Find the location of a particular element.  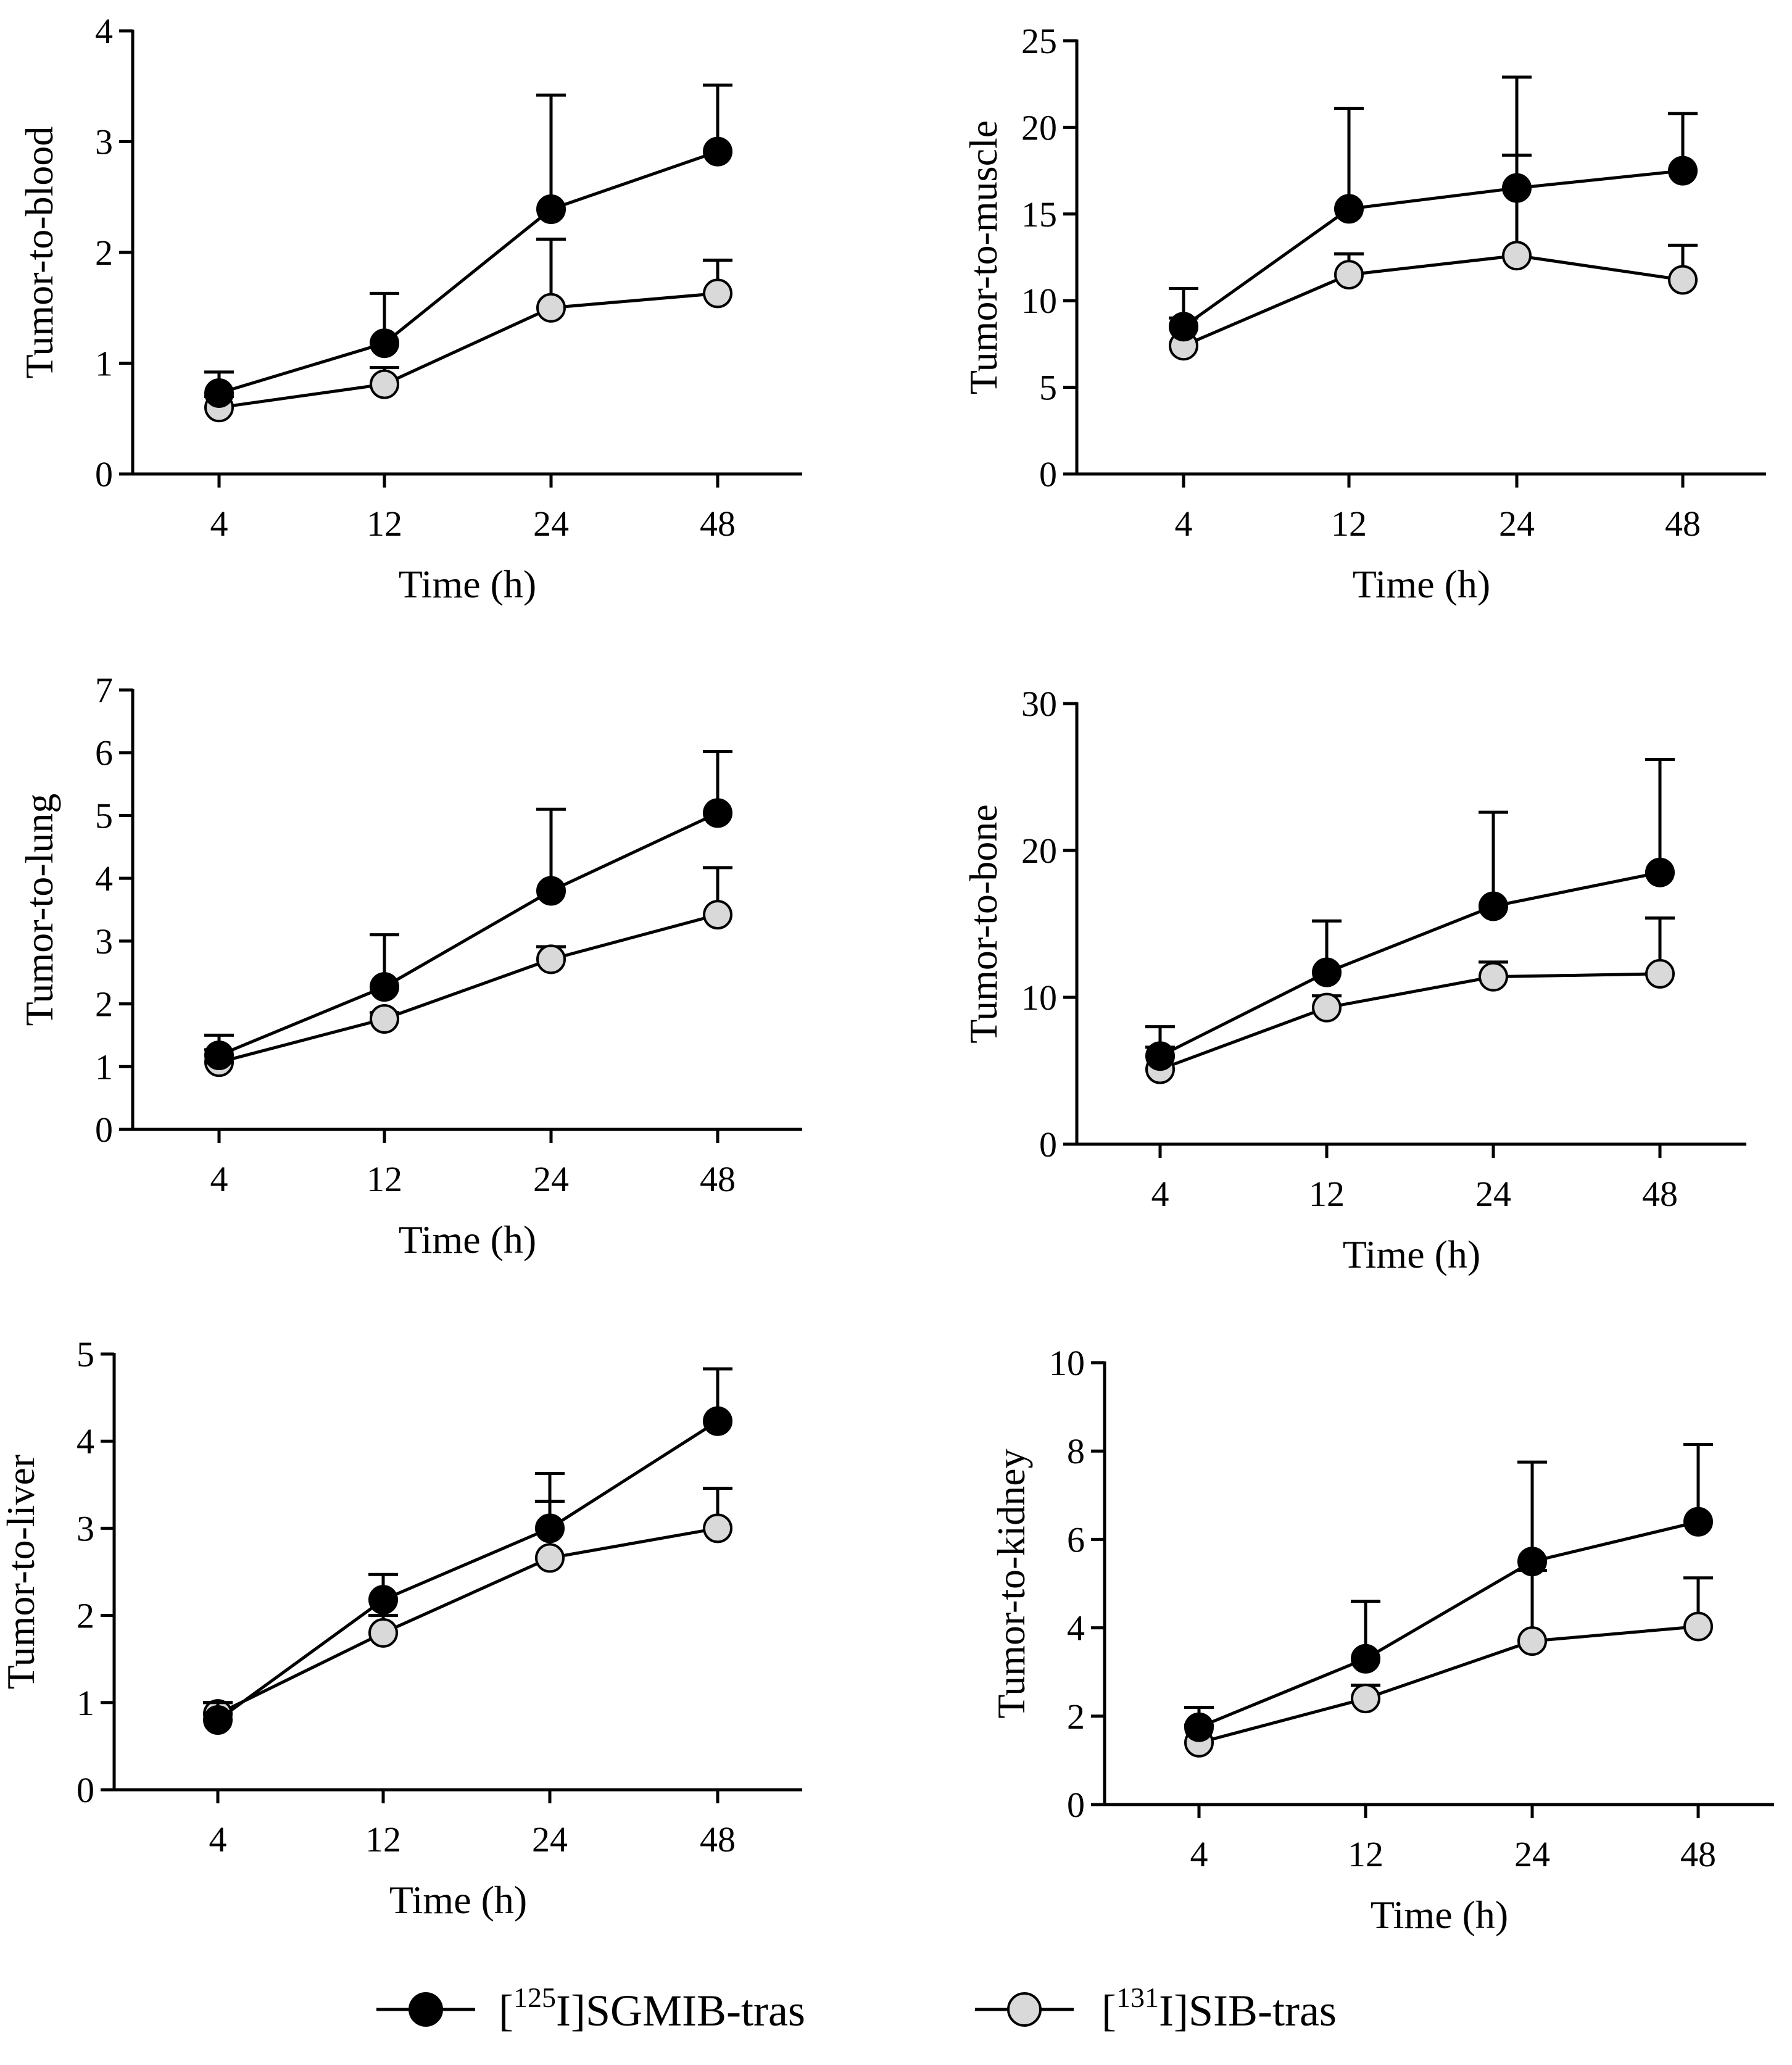

y-tick-label: 25 is located at coordinates (1039, 41).